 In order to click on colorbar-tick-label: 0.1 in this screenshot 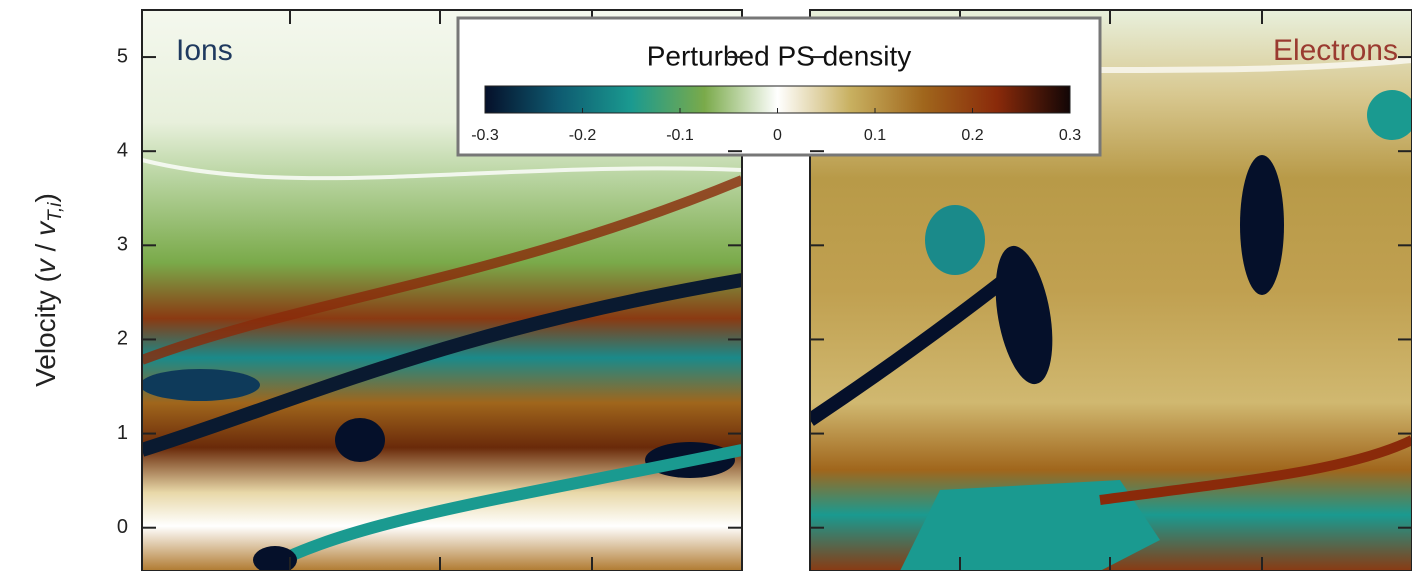, I will do `click(875, 135)`.